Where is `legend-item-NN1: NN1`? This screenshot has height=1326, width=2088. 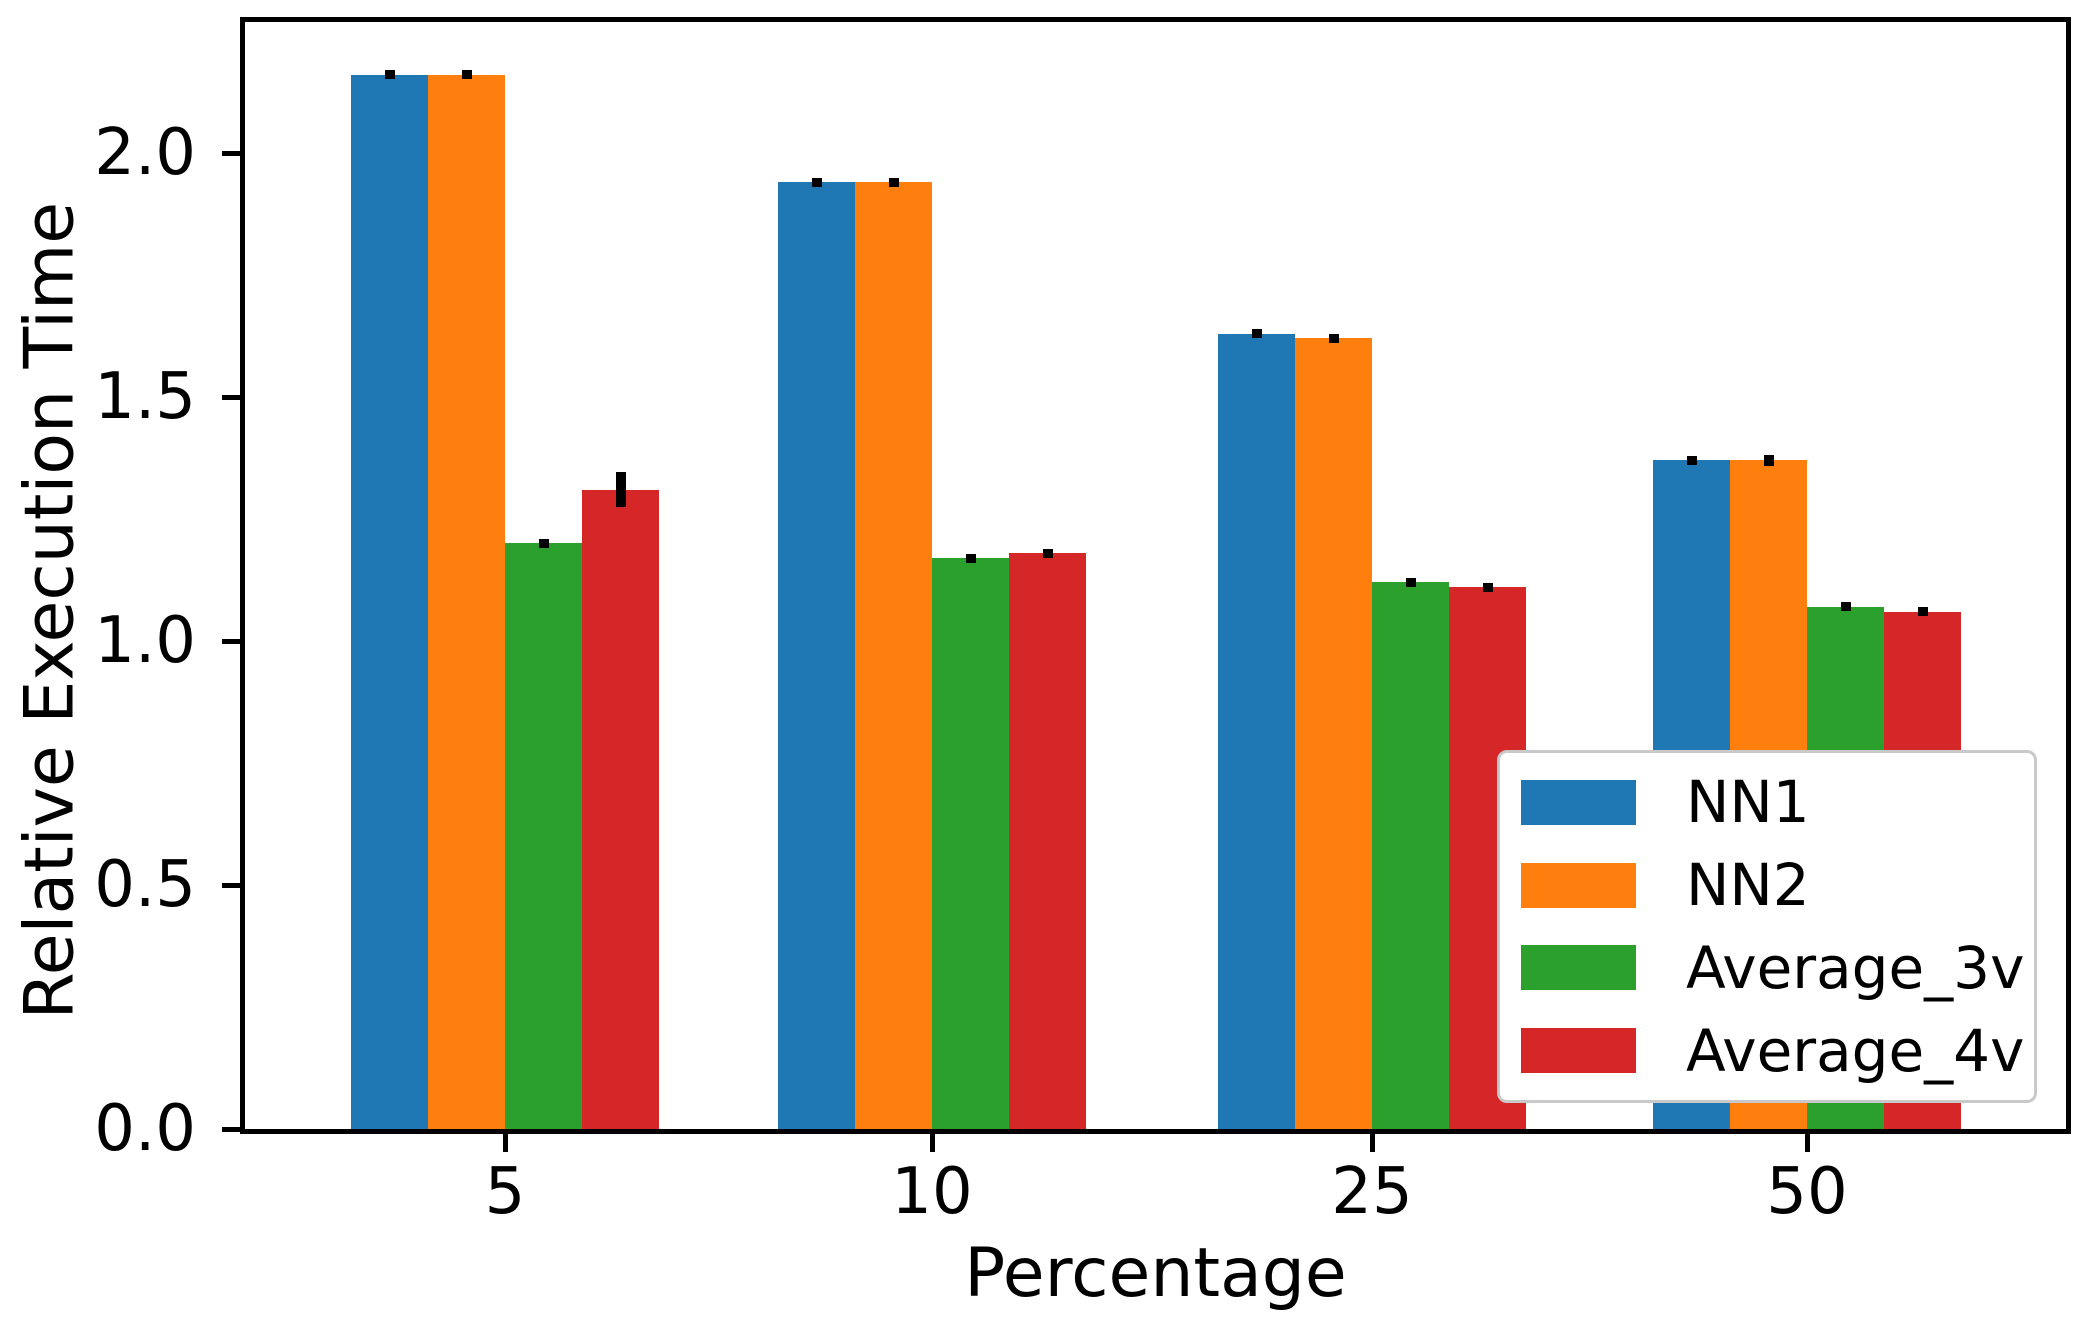 legend-item-NN1: NN1 is located at coordinates (1777, 802).